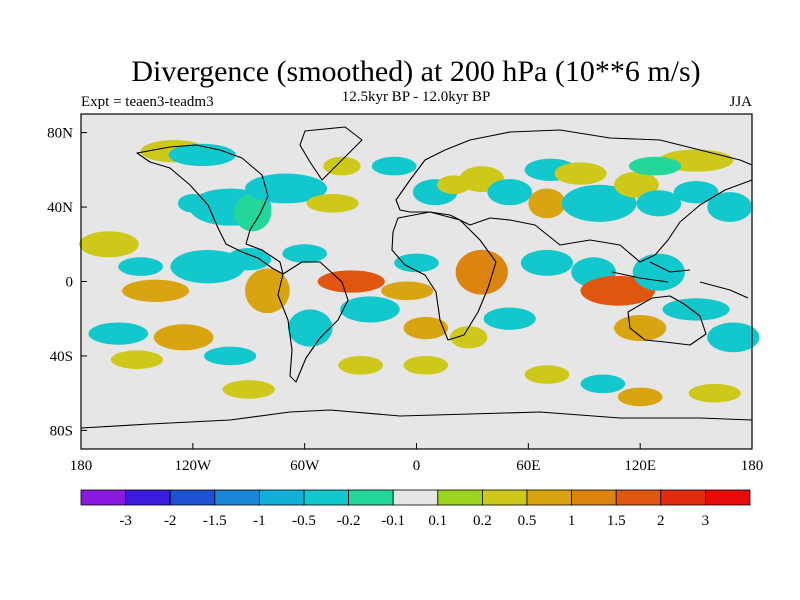  What do you see at coordinates (437, 521) in the screenshot?
I see `colorbar-label: 0.1` at bounding box center [437, 521].